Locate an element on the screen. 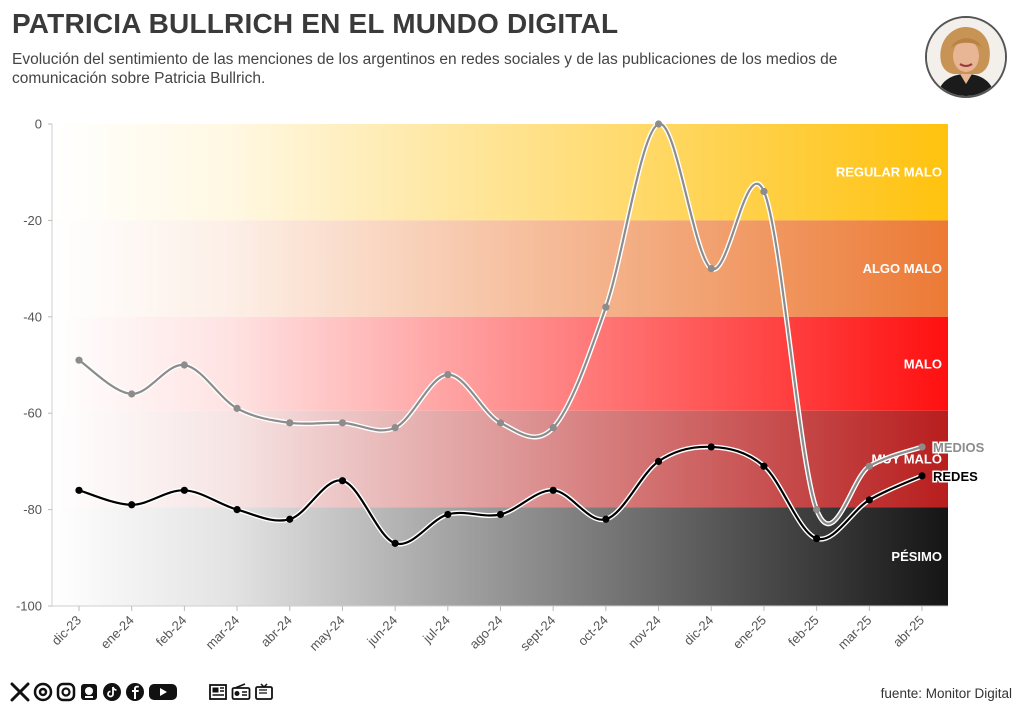 This screenshot has height=720, width=1024. x-tick-label: mar-25 is located at coordinates (855, 633).